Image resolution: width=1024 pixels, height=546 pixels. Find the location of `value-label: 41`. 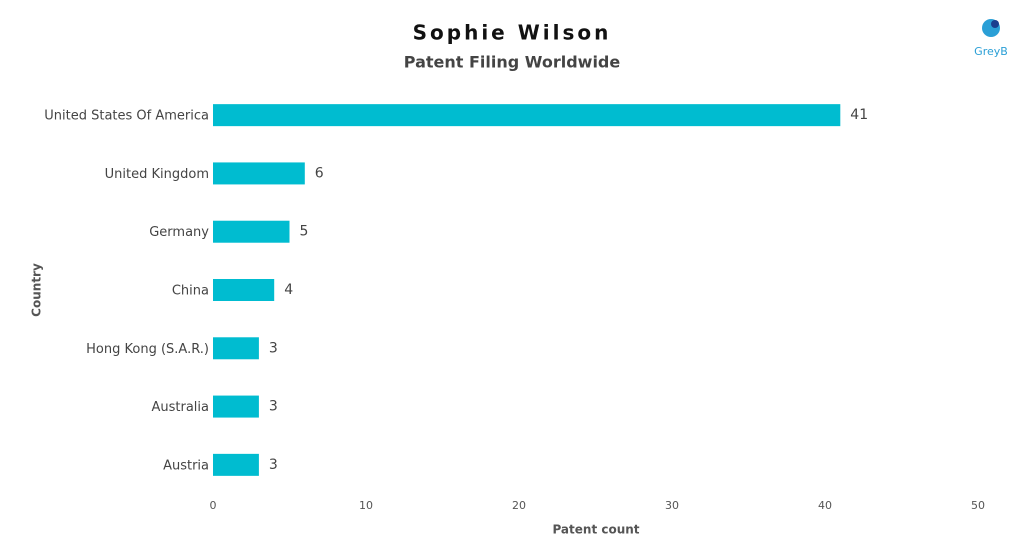

value-label: 41 is located at coordinates (859, 115).